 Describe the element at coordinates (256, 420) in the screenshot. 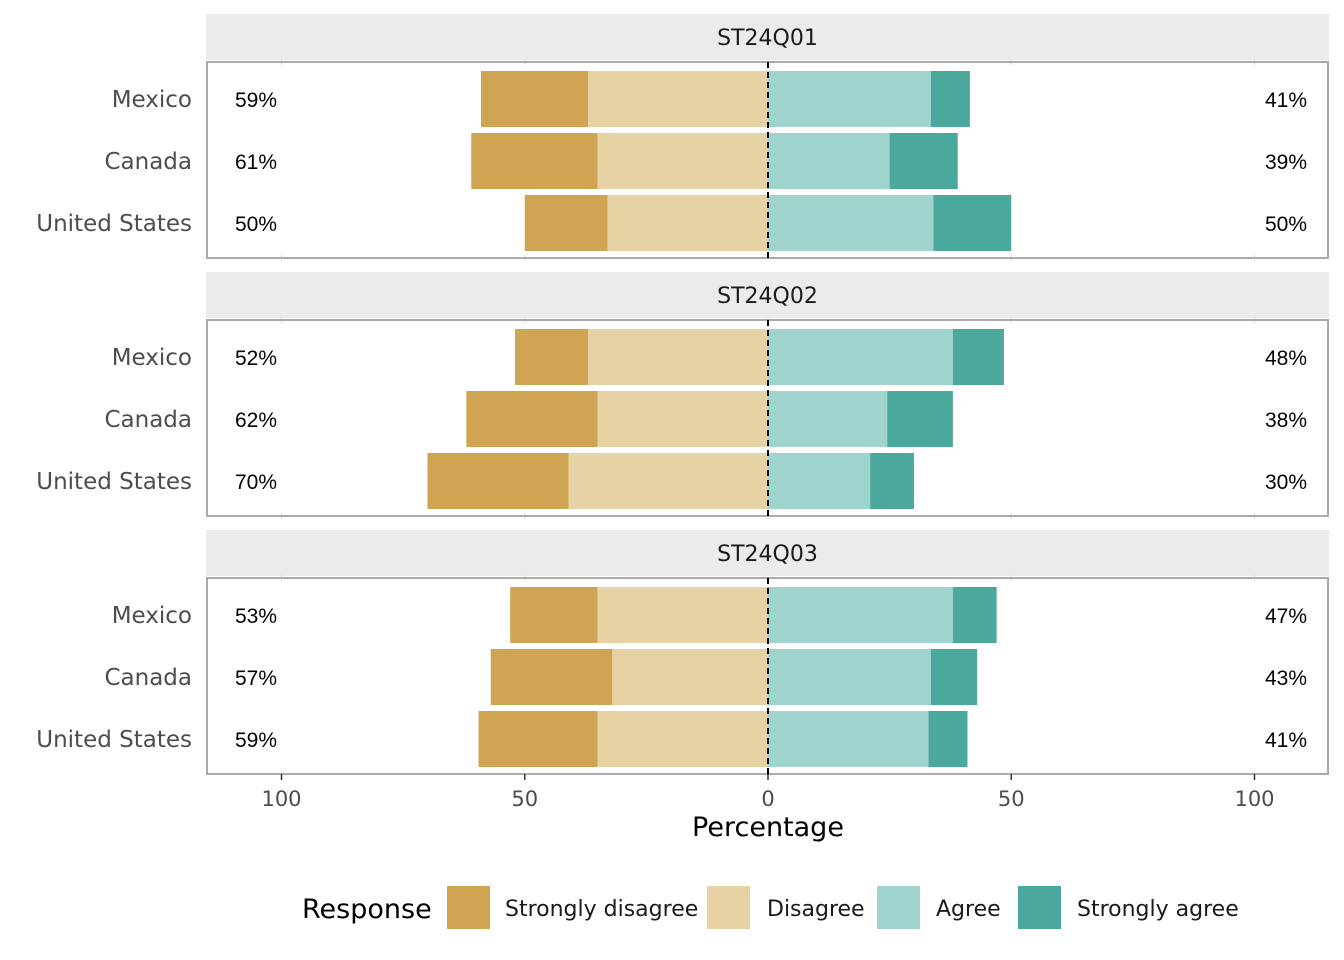

I see `left-percent-label: 62%` at that location.